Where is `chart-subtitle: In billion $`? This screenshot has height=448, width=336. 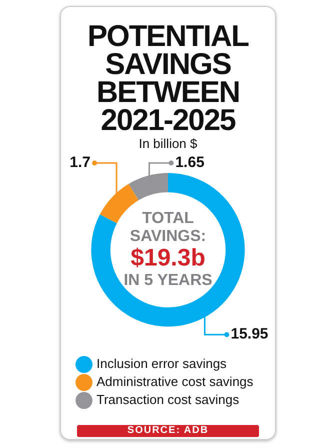
chart-subtitle: In billion $ is located at coordinates (168, 143).